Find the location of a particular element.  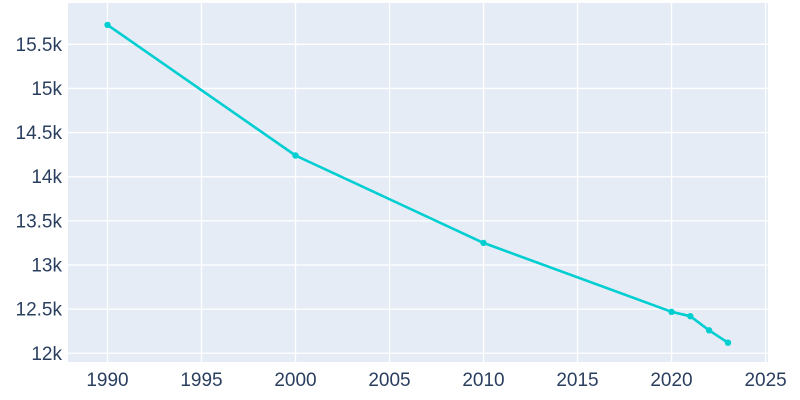

y-tick-label: 12k is located at coordinates (46, 354).